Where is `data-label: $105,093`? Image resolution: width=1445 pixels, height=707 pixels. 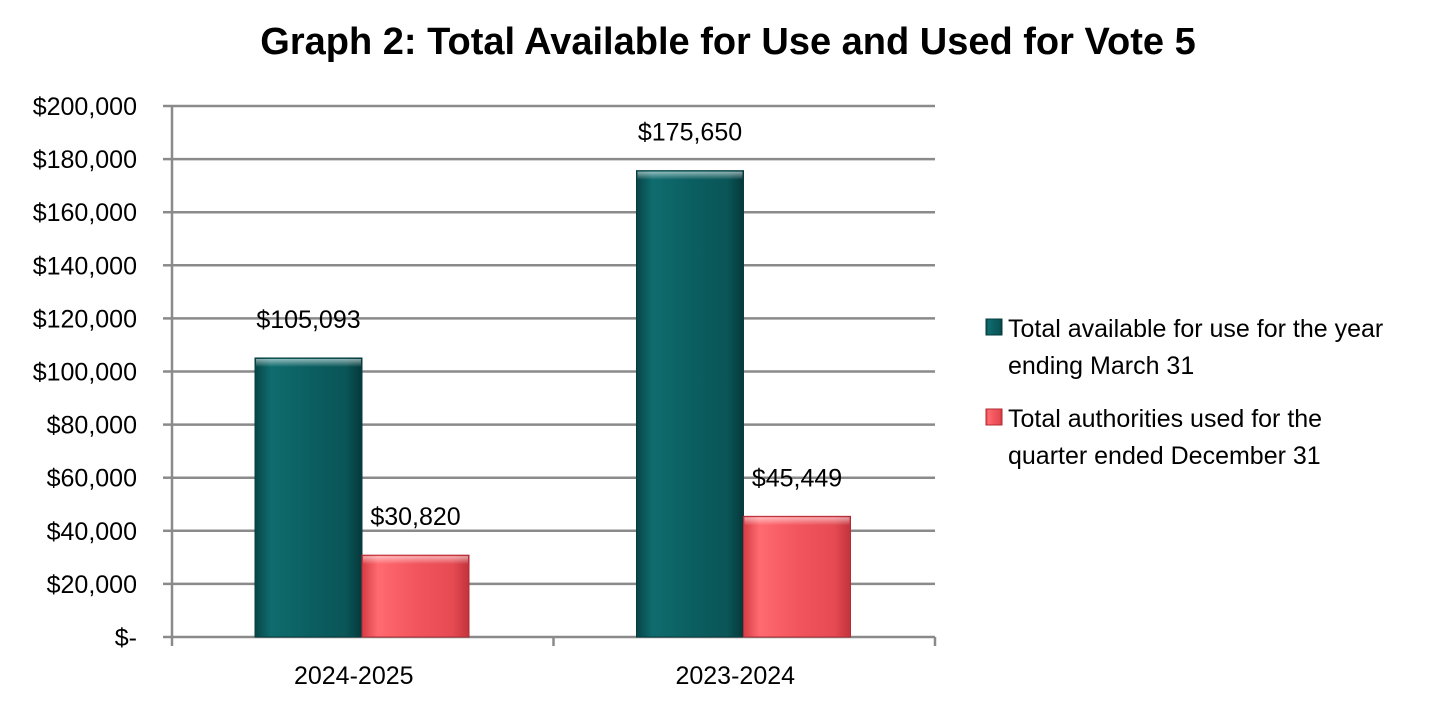 data-label: $105,093 is located at coordinates (308, 320).